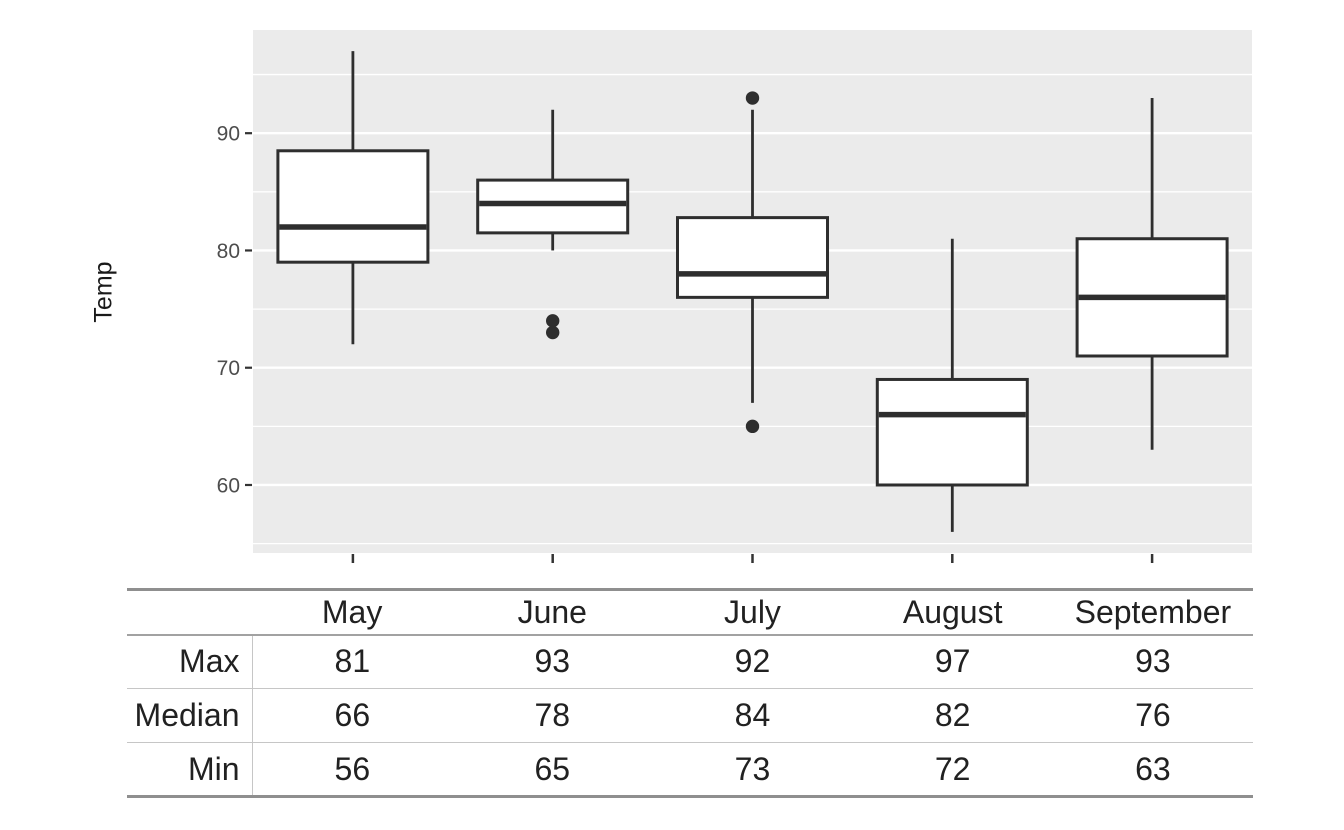 This screenshot has width=1344, height=830. I want to click on cell-median-july: 84, so click(752, 715).